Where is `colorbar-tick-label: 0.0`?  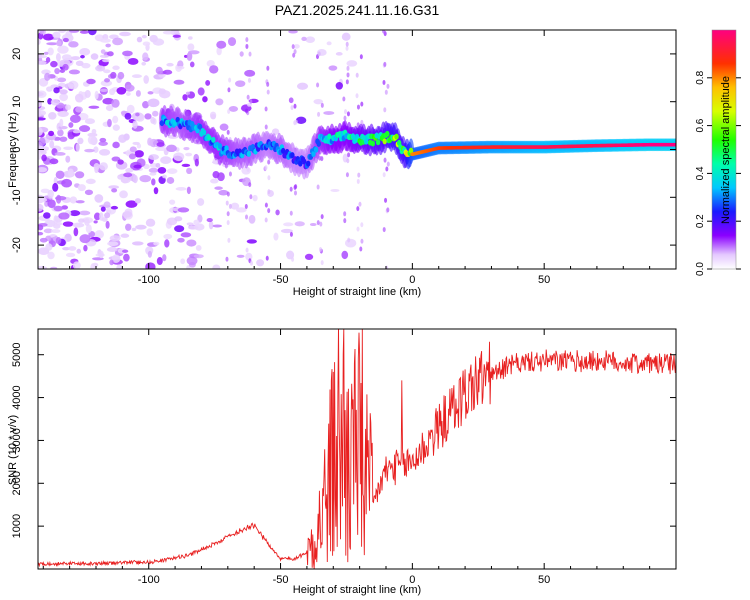
colorbar-tick-label: 0.0 is located at coordinates (700, 269).